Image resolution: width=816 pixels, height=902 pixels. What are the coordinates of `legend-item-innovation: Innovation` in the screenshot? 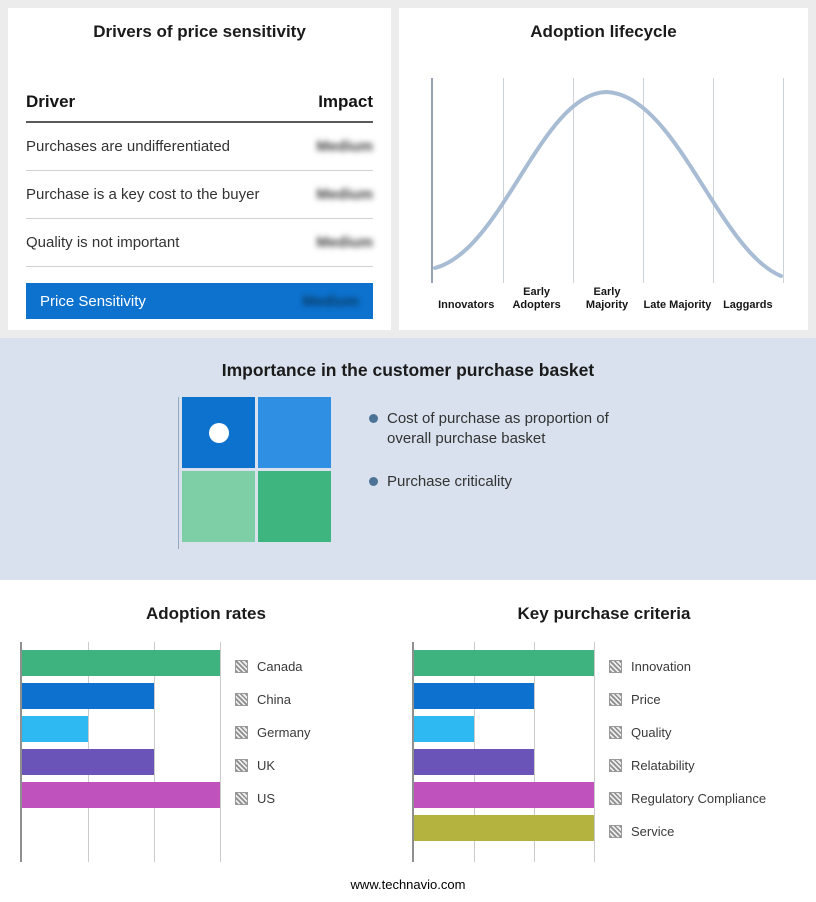 It's located at (687, 666).